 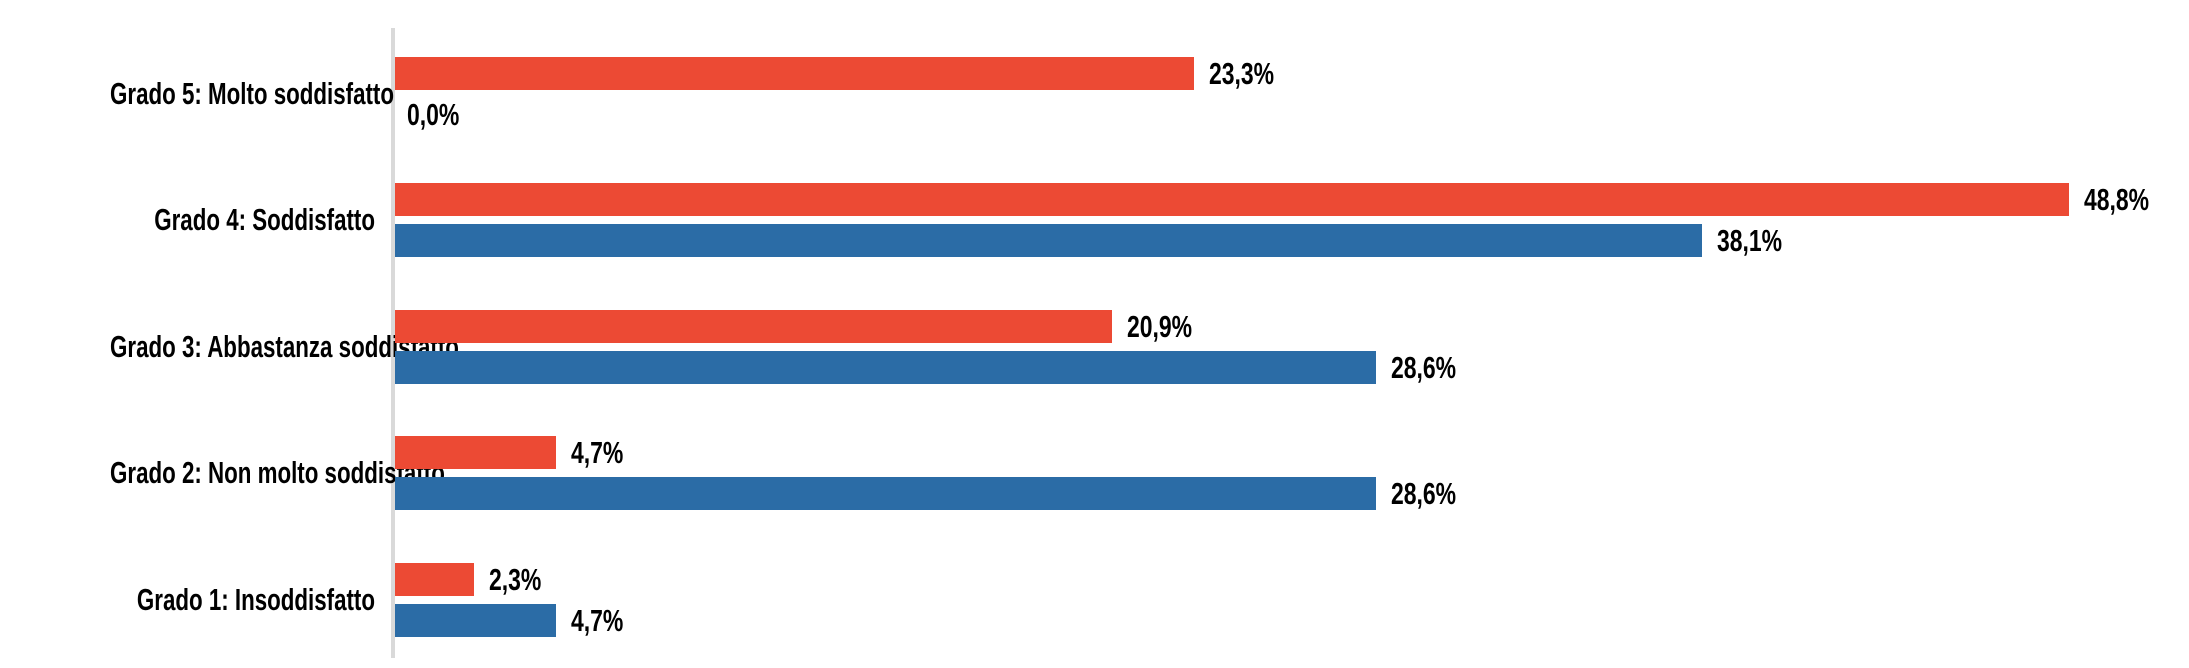 What do you see at coordinates (1159, 326) in the screenshot?
I see `bar-value-label: 20,9%` at bounding box center [1159, 326].